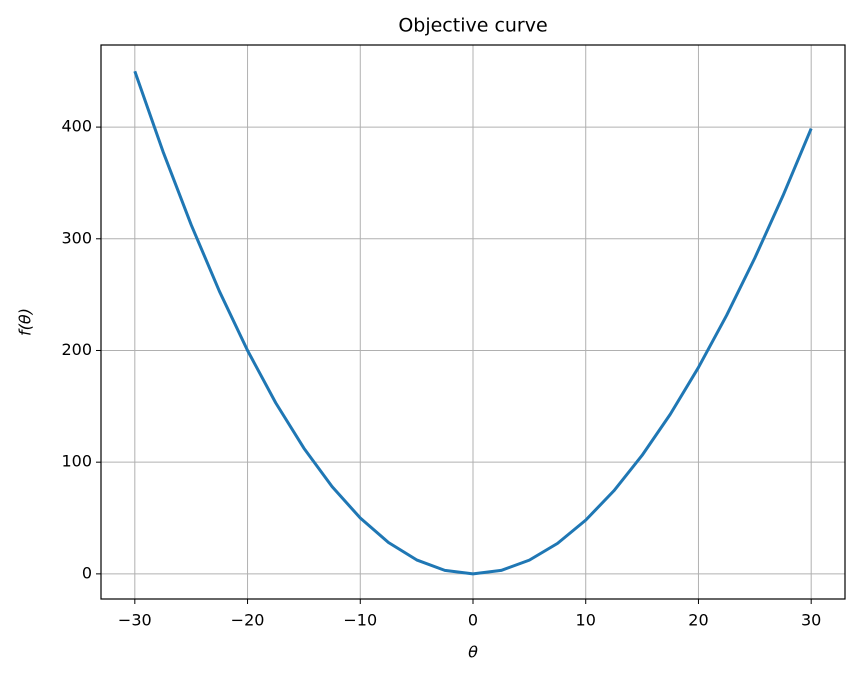  I want to click on x-tick-label: 20, so click(698, 620).